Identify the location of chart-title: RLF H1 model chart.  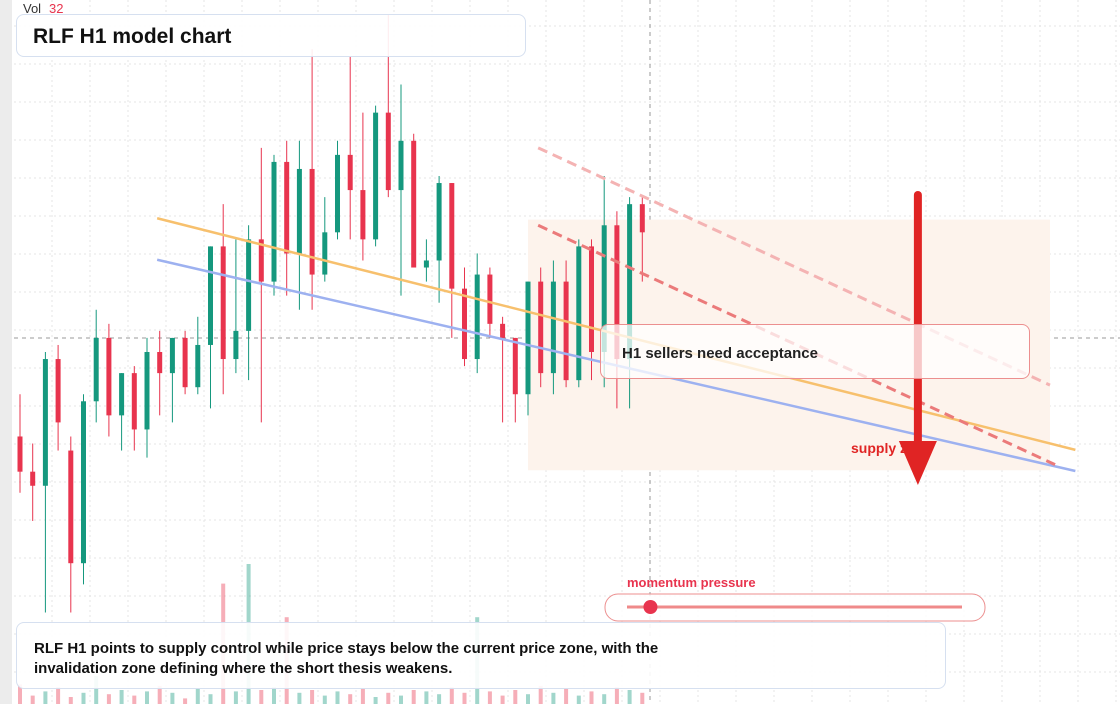
(132, 36).